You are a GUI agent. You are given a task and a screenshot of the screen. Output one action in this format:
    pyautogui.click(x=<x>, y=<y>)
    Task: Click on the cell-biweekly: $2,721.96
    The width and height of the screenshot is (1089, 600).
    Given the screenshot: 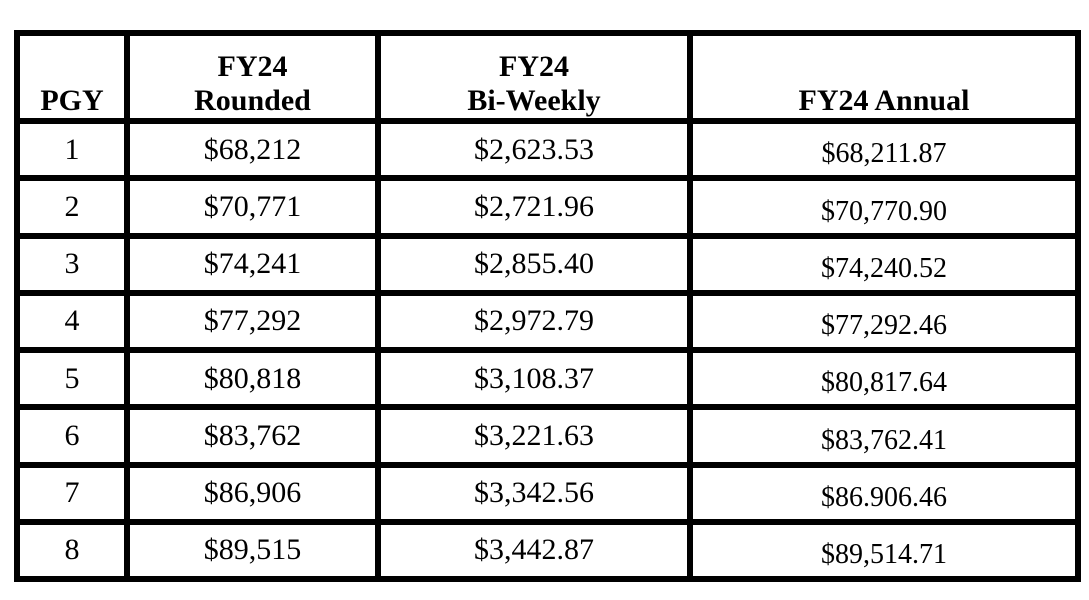 What is the action you would take?
    pyautogui.click(x=534, y=207)
    